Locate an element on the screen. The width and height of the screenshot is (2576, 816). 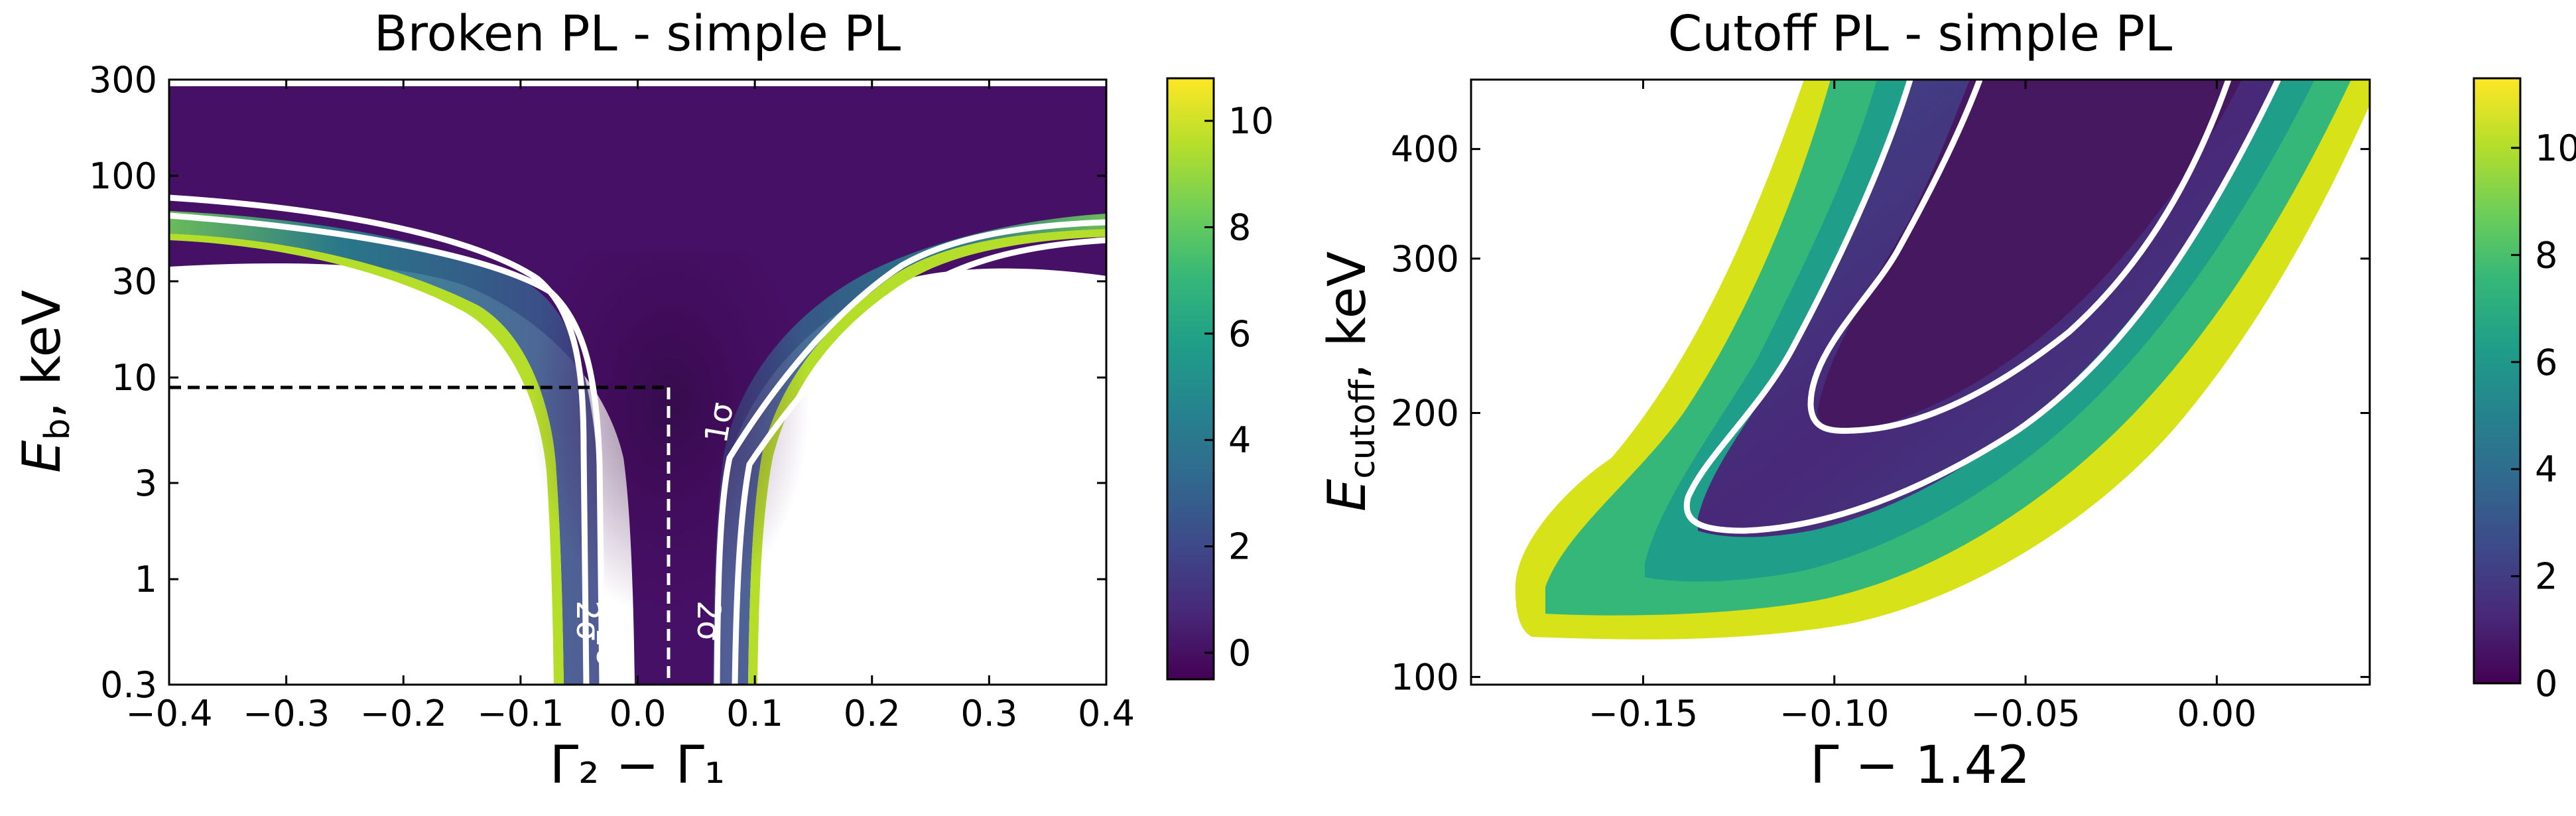
panel1-ylabel-rest: , keV is located at coordinates (42, 354).